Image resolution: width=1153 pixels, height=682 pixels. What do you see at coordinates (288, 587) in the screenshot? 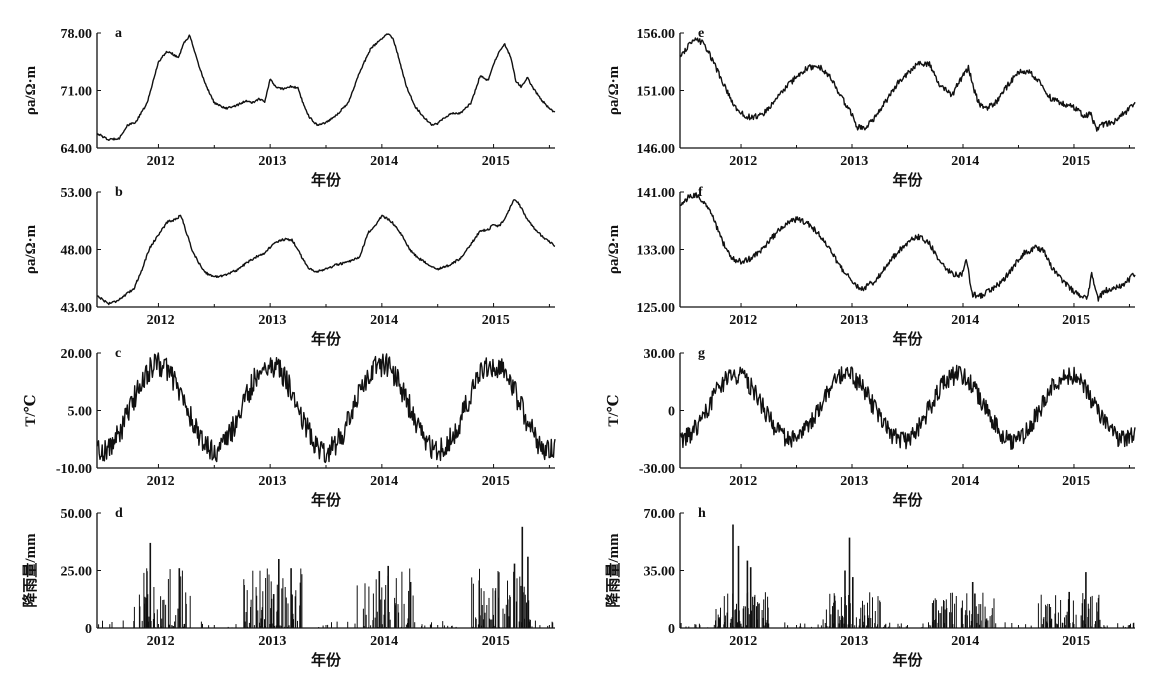
I see `panel-d: 0 25.00 50.00 2012 2013 2014 2015 年份 降雨量/mm d` at bounding box center [288, 587].